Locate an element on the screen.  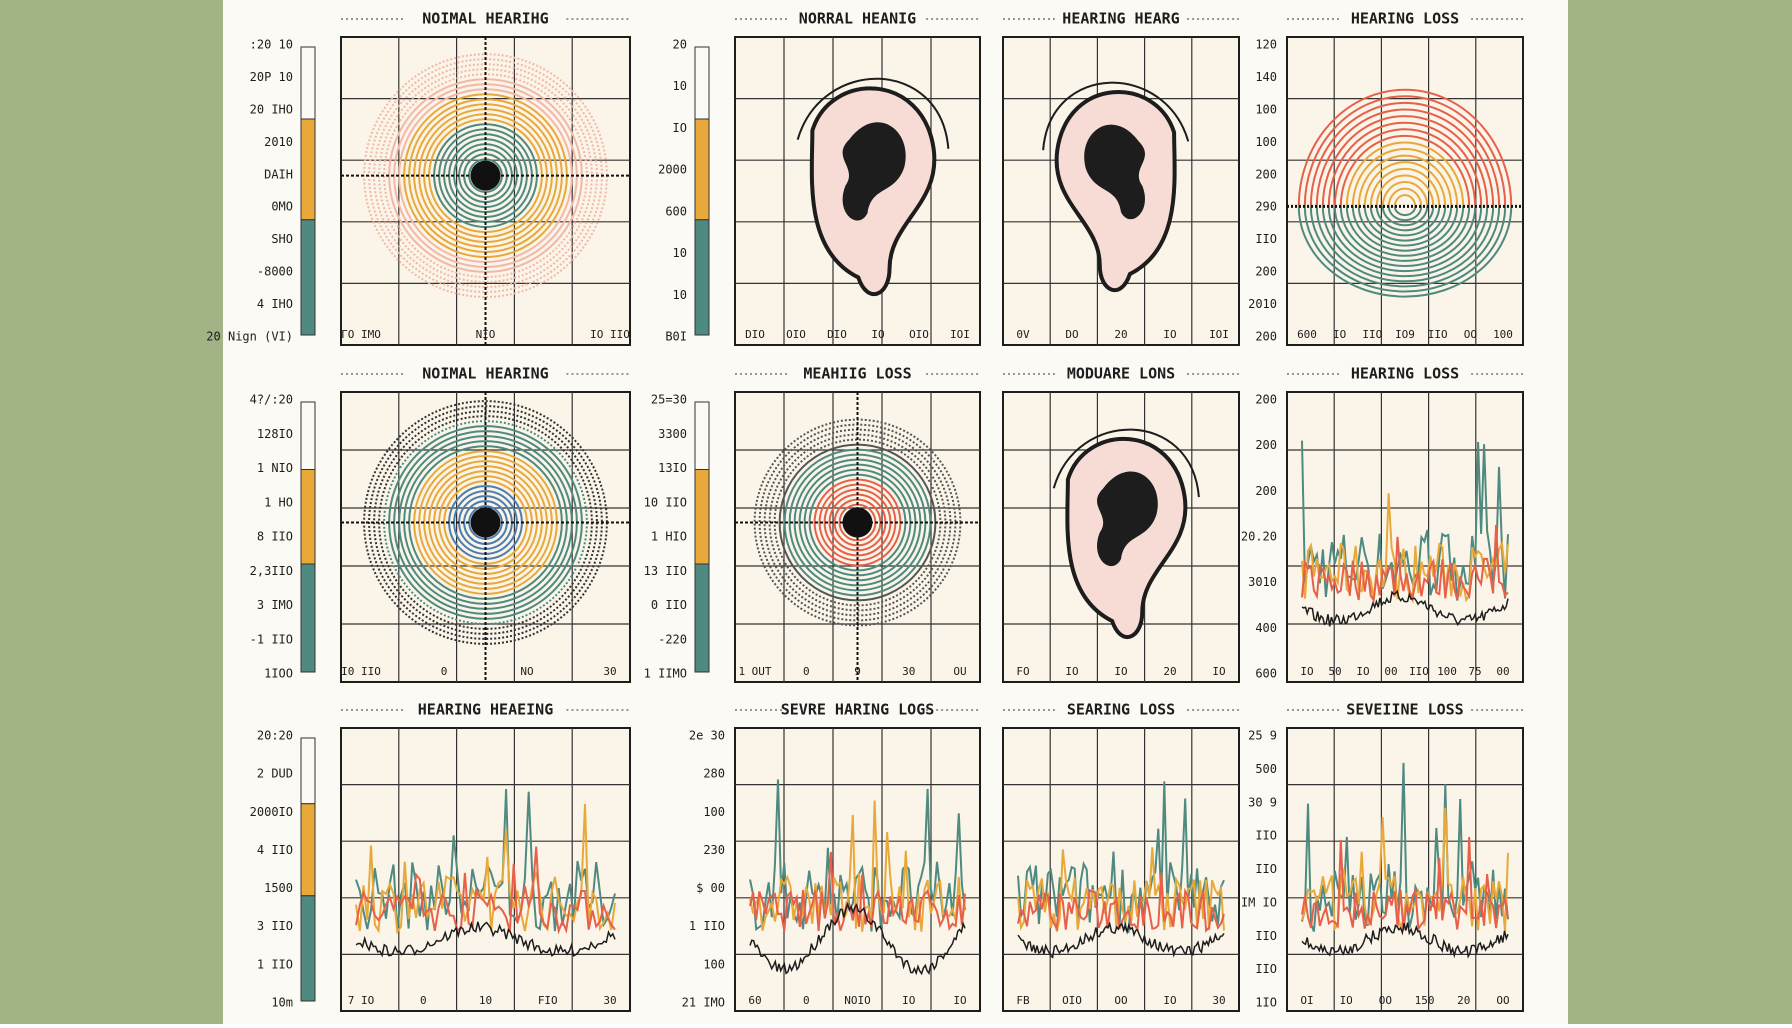
axis-label: 2010 is located at coordinates (1262, 304).